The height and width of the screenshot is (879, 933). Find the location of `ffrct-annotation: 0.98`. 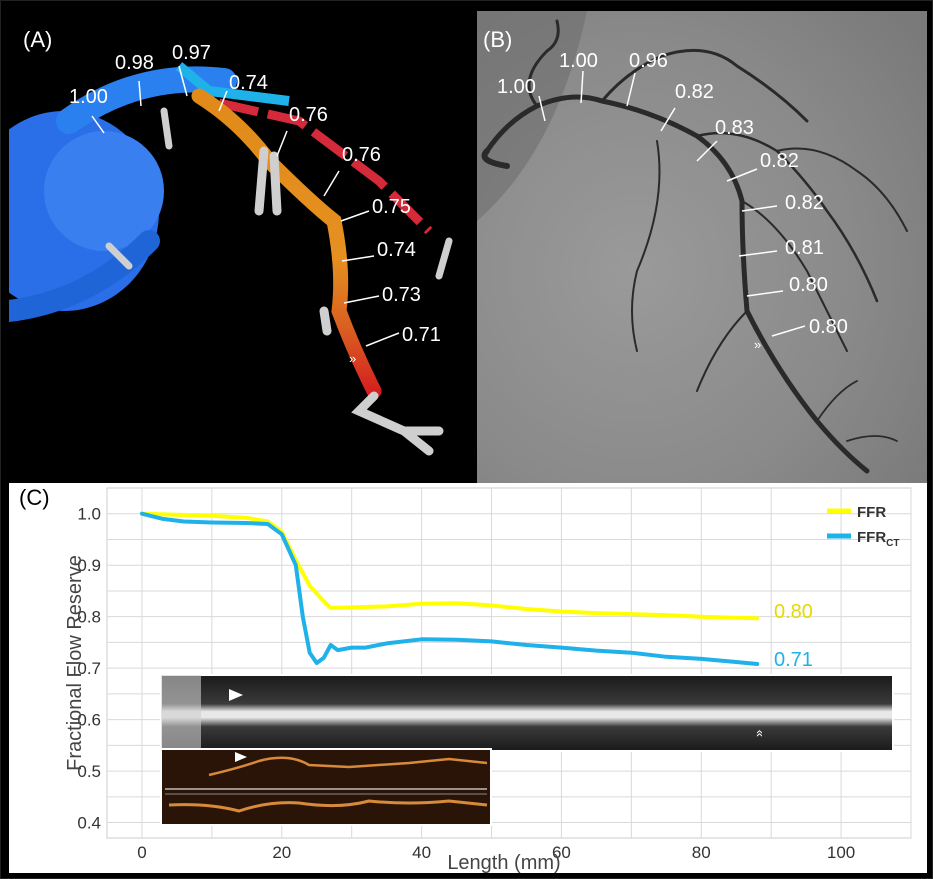

ffrct-annotation: 0.98 is located at coordinates (134, 63).